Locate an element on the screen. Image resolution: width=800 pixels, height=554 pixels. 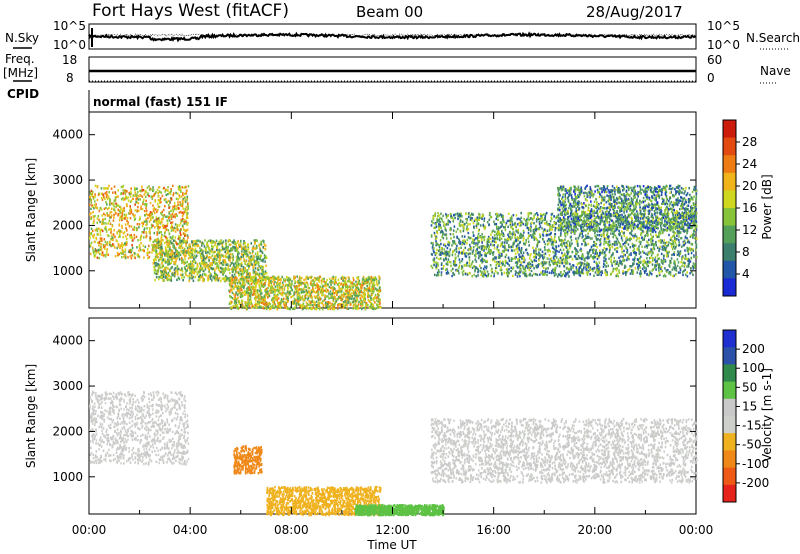
nsky-ytick-hi: 10^5 is located at coordinates (69, 26).